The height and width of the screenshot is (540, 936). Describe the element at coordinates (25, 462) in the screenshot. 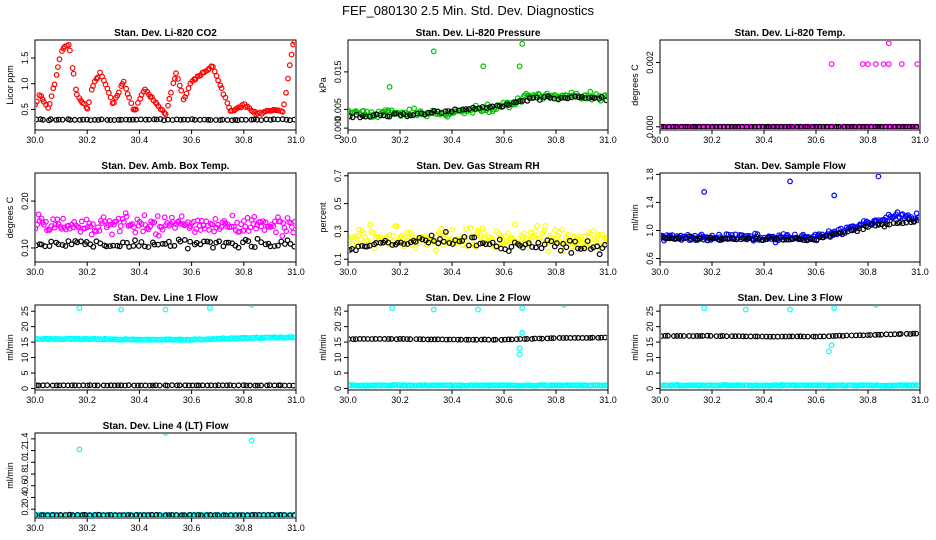

I see `y-tick-label: 1.0` at that location.